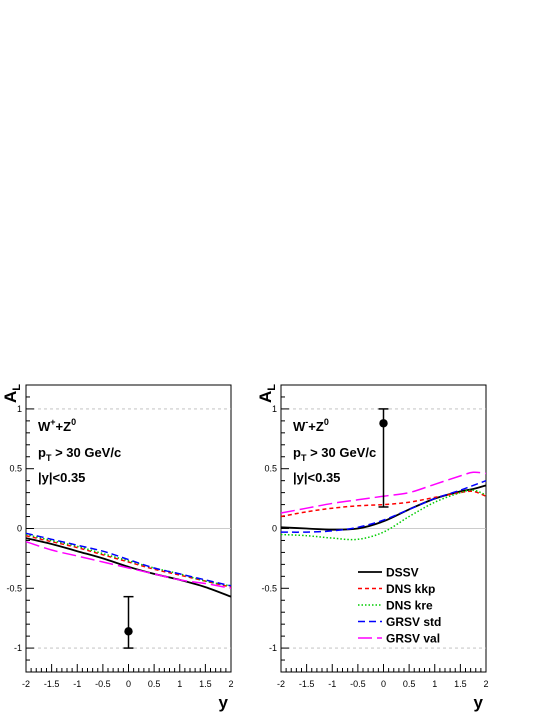 Image resolution: width=552 pixels, height=714 pixels. I want to click on legend-label: DSSV, so click(402, 573).